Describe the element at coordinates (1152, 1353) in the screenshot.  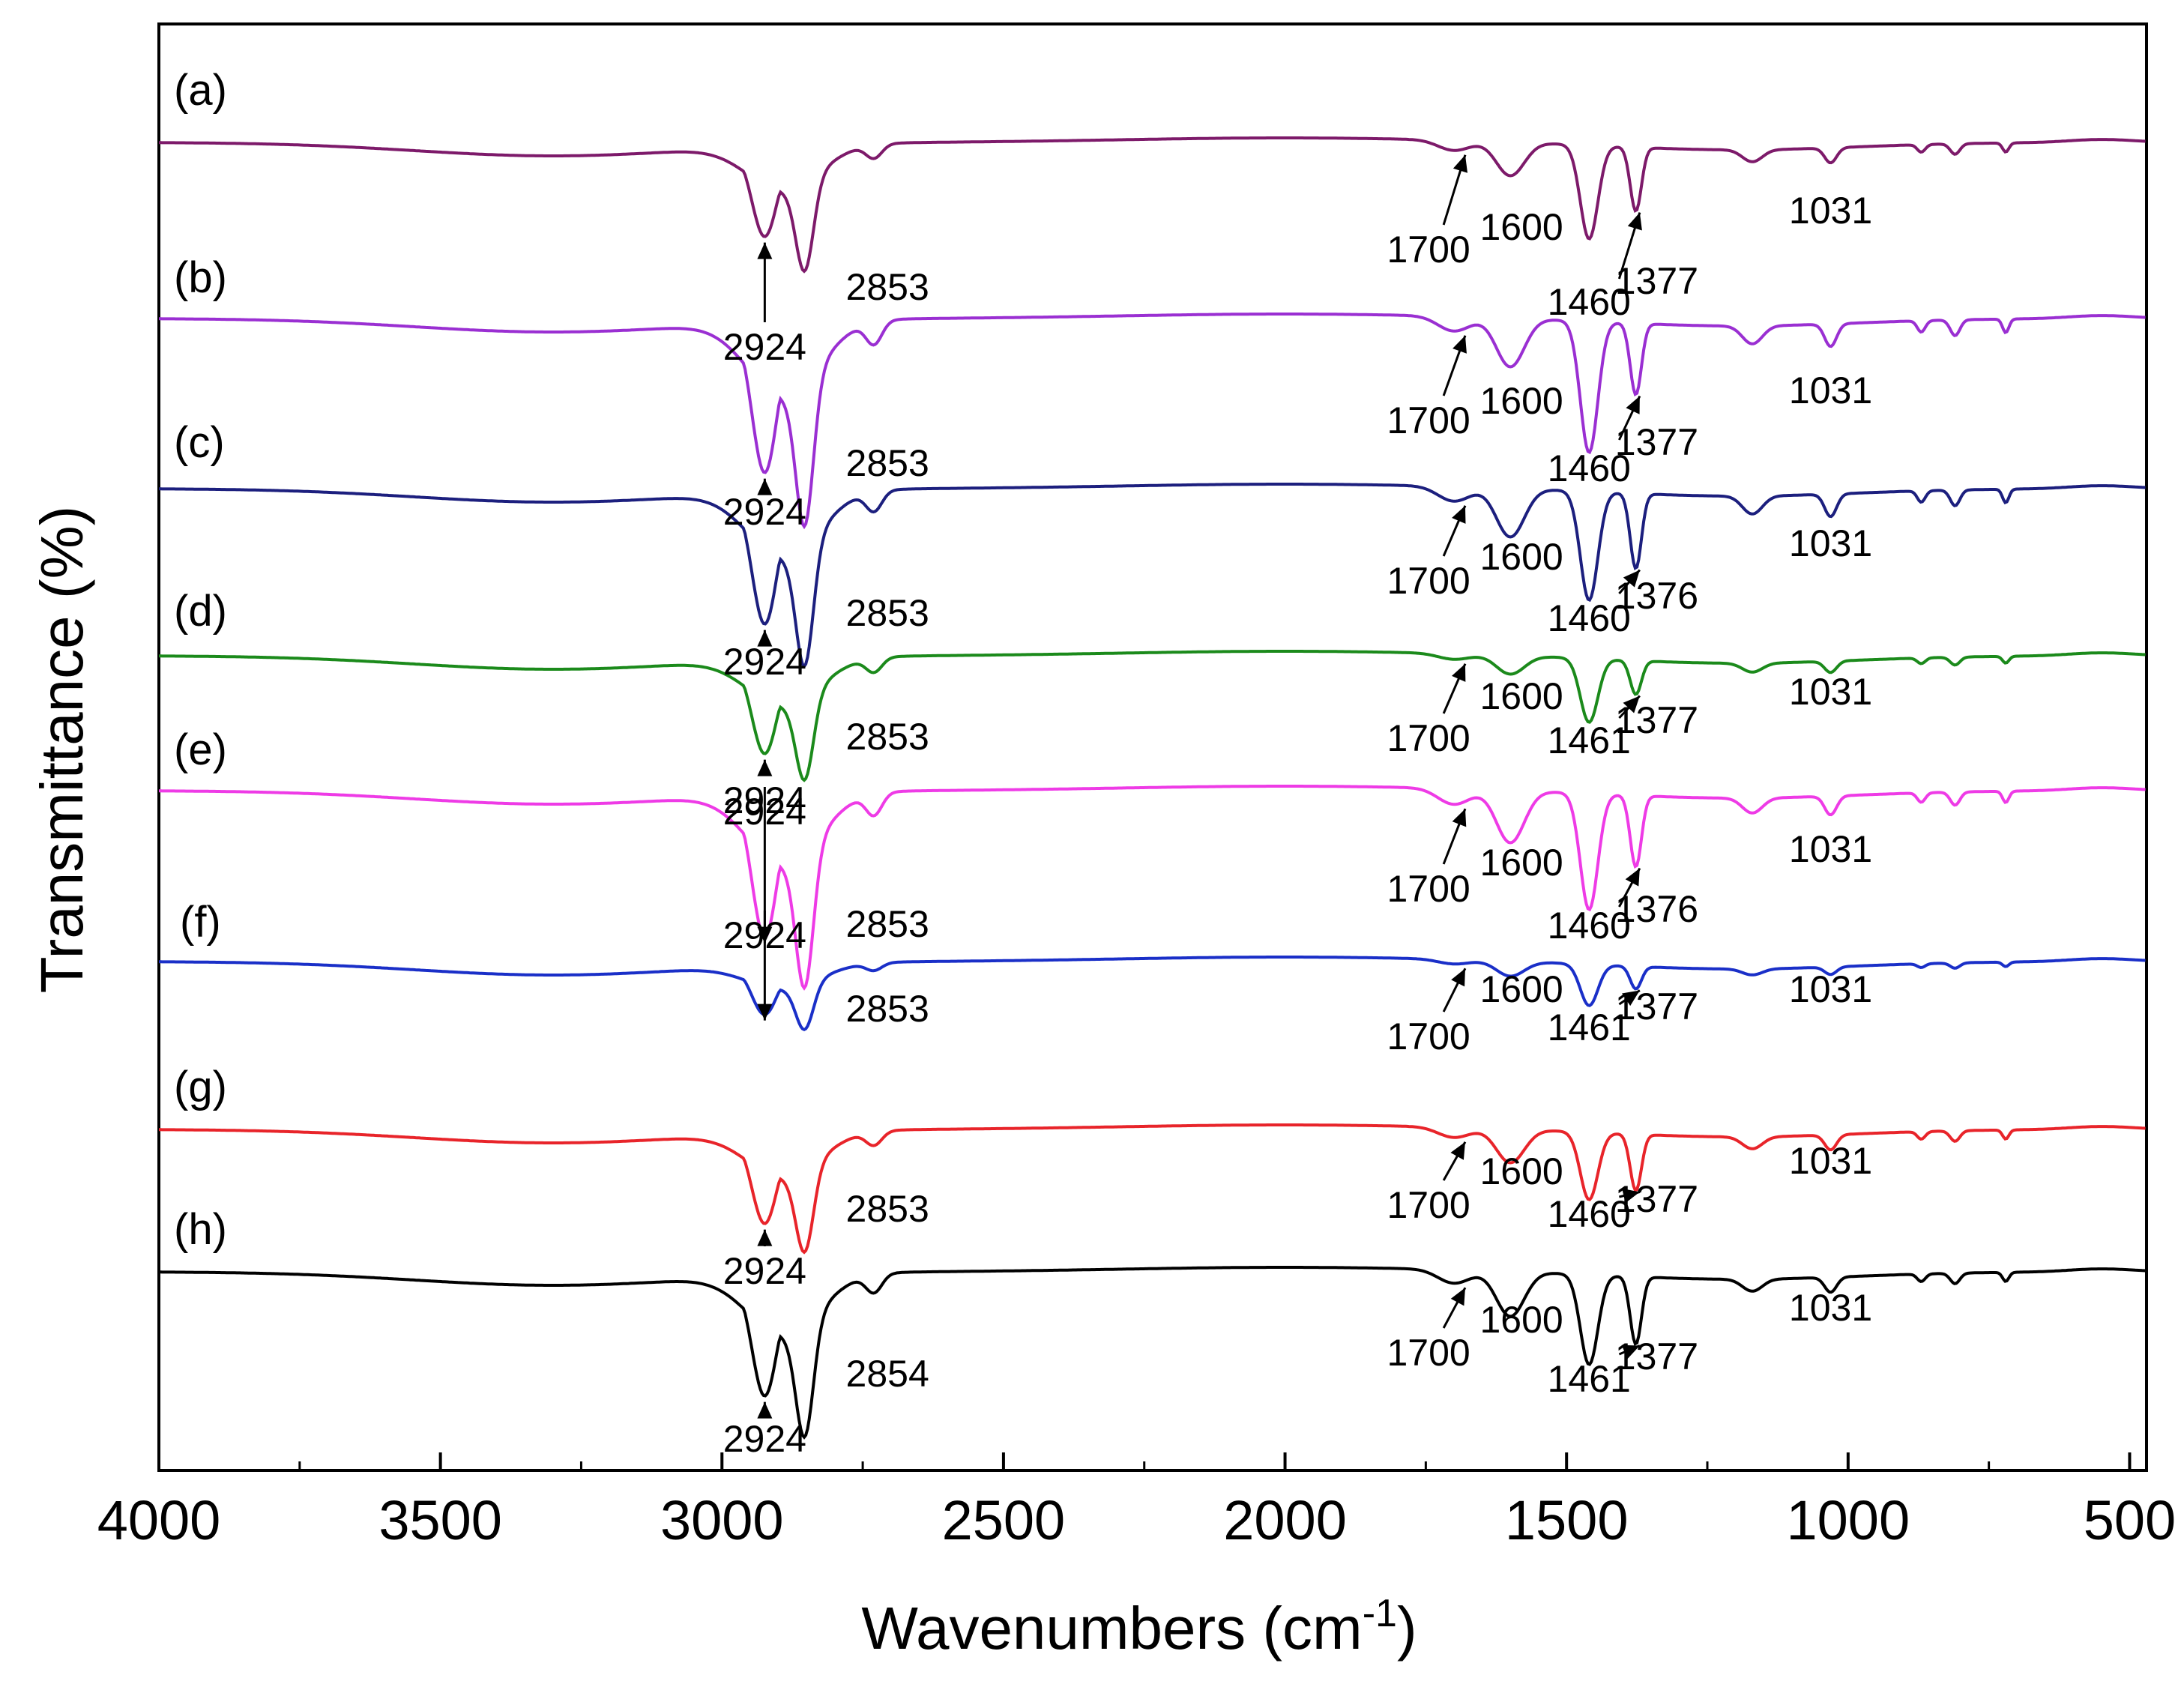
I see `series-line-h` at that location.